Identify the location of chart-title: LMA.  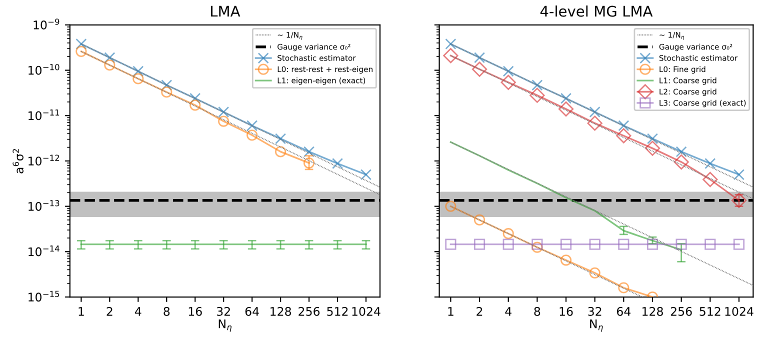
(225, 11).